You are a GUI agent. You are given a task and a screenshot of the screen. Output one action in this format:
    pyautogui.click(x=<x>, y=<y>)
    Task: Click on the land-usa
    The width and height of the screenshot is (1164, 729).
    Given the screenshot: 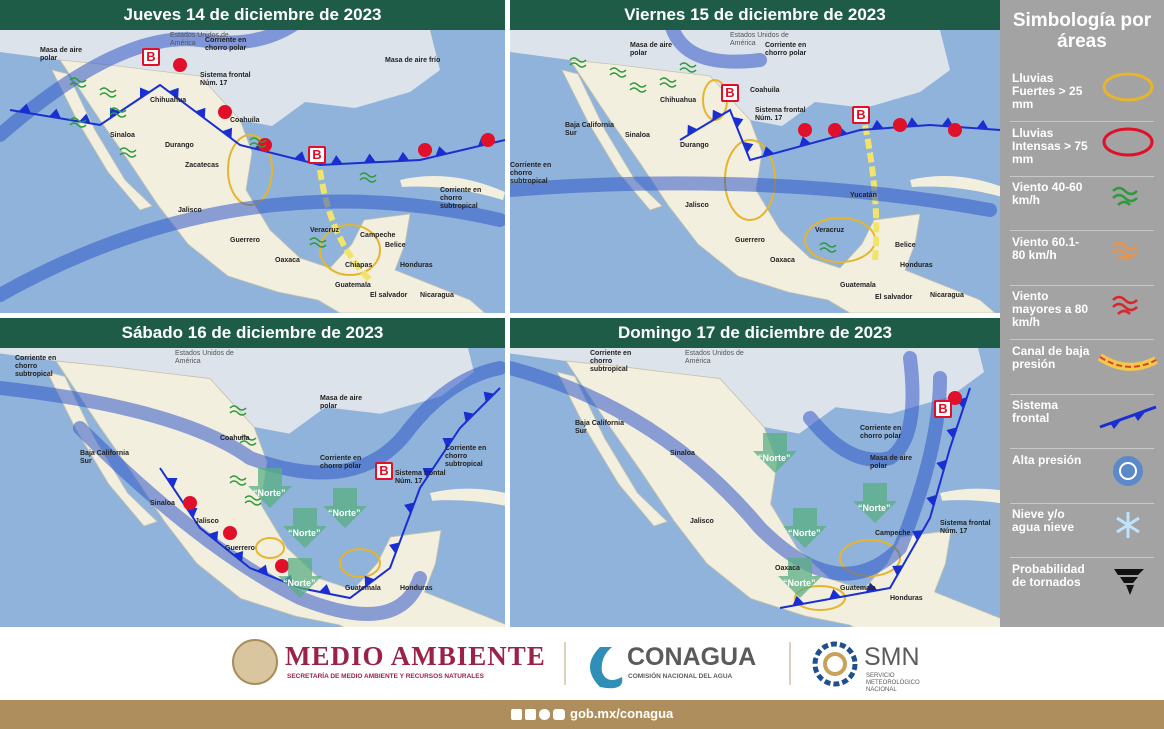 What is the action you would take?
    pyautogui.click(x=237, y=391)
    